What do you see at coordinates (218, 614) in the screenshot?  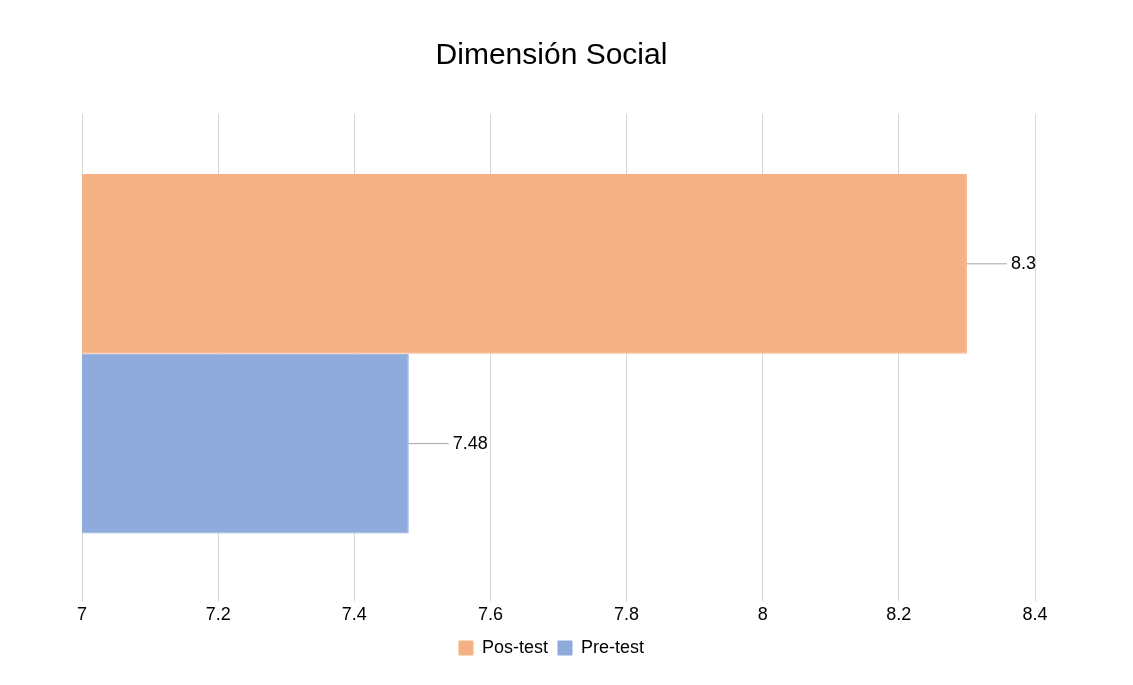 I see `x-tick-label: 7.2` at bounding box center [218, 614].